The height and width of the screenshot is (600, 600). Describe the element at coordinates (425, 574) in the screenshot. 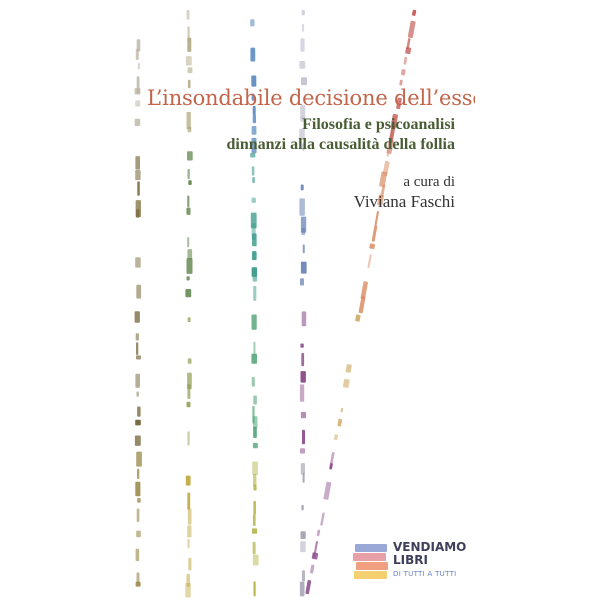

I see `publisher-tagline: DI TUTTI A TUTTI` at that location.